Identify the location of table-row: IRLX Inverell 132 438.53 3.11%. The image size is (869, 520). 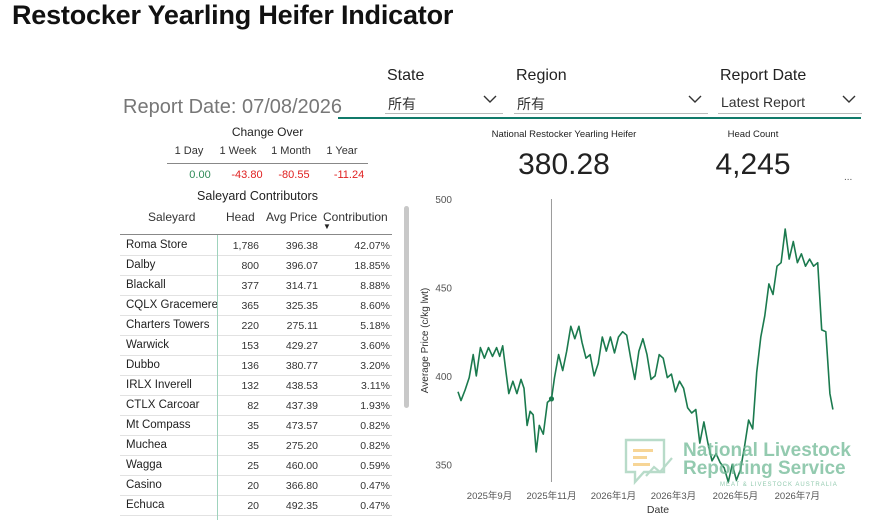
(256, 386).